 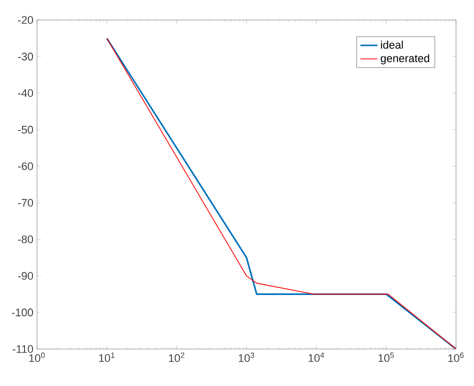 What do you see at coordinates (246, 357) in the screenshot?
I see `x-tick-label: 10$^{3}$` at bounding box center [246, 357].